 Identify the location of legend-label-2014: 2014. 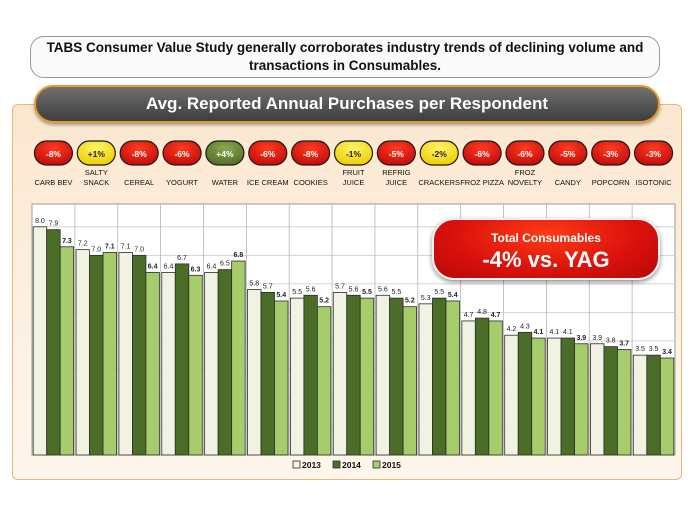
(351, 465).